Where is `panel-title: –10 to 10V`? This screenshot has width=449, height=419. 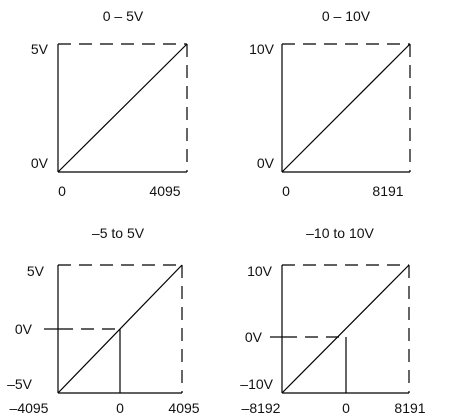 panel-title: –10 to 10V is located at coordinates (340, 233).